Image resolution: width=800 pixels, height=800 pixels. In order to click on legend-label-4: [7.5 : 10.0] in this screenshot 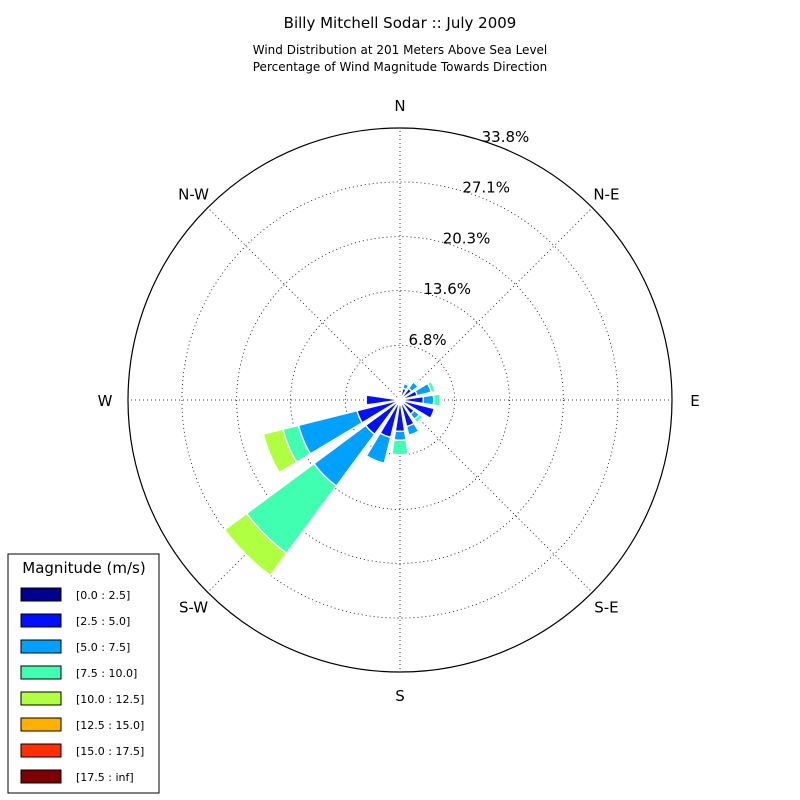, I will do `click(106, 673)`.